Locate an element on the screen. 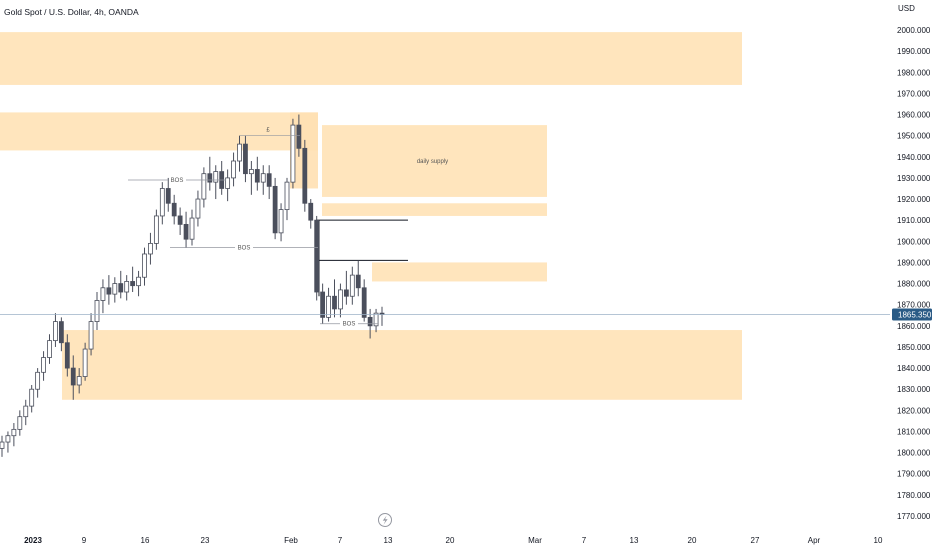 The width and height of the screenshot is (932, 550). x-tick-label: Apr is located at coordinates (814, 540).